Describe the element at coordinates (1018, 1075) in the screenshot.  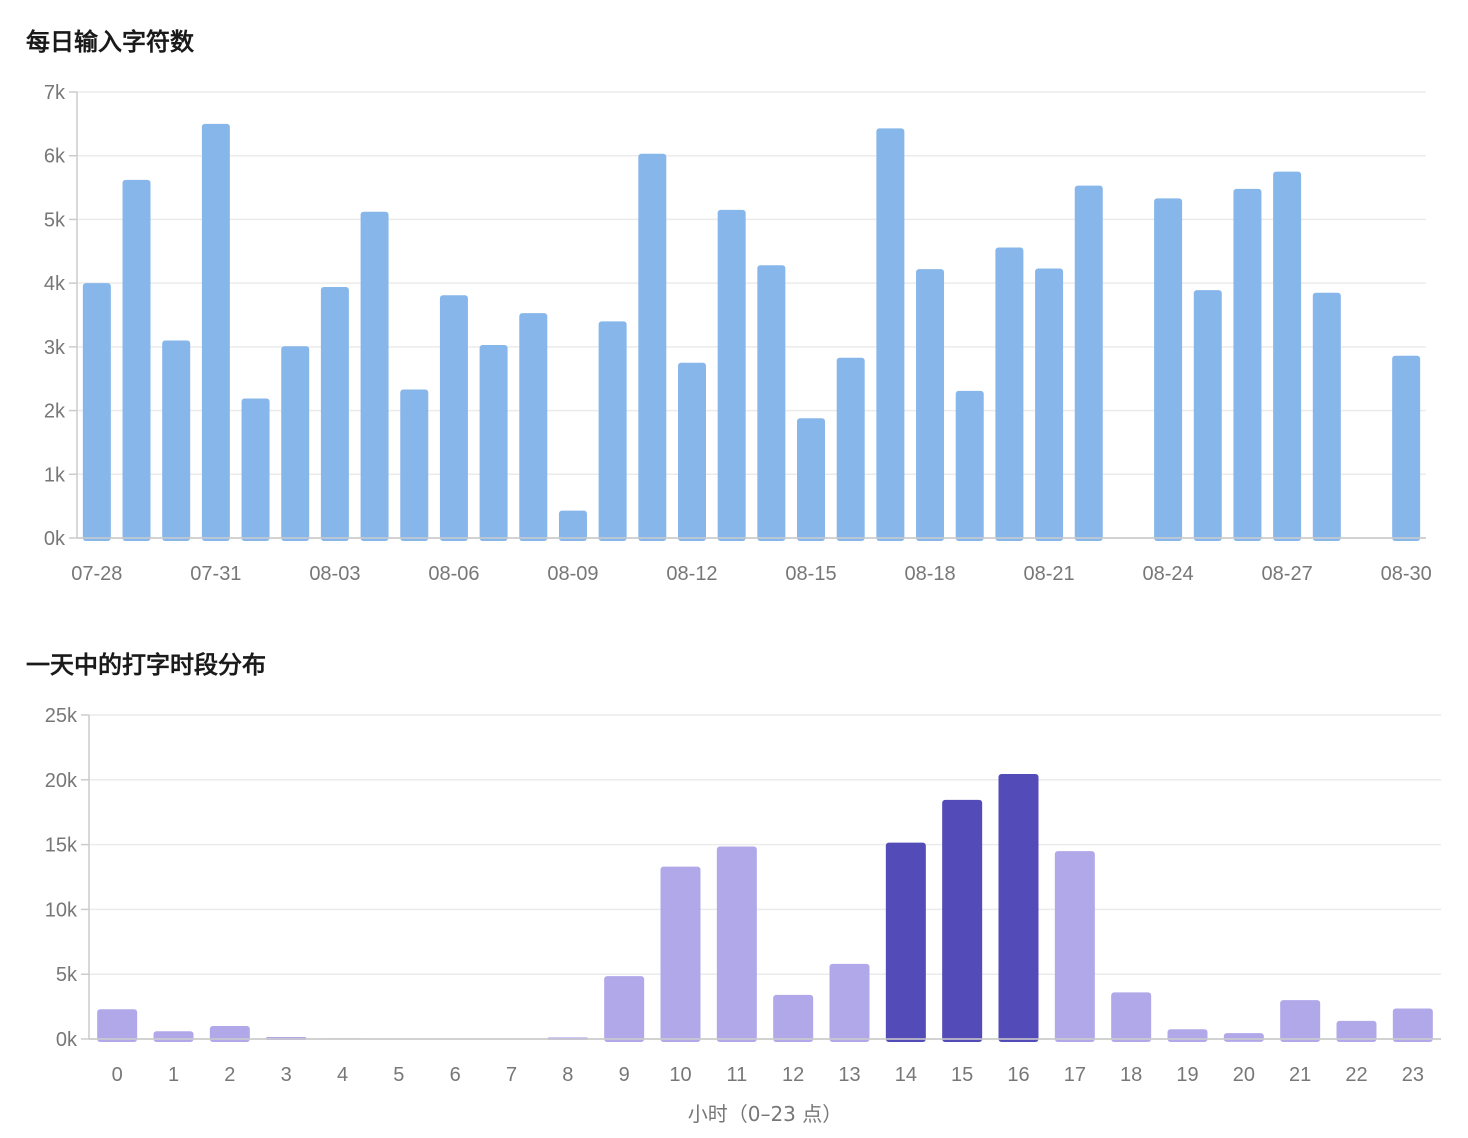
I see `x-tick-label: 16` at that location.